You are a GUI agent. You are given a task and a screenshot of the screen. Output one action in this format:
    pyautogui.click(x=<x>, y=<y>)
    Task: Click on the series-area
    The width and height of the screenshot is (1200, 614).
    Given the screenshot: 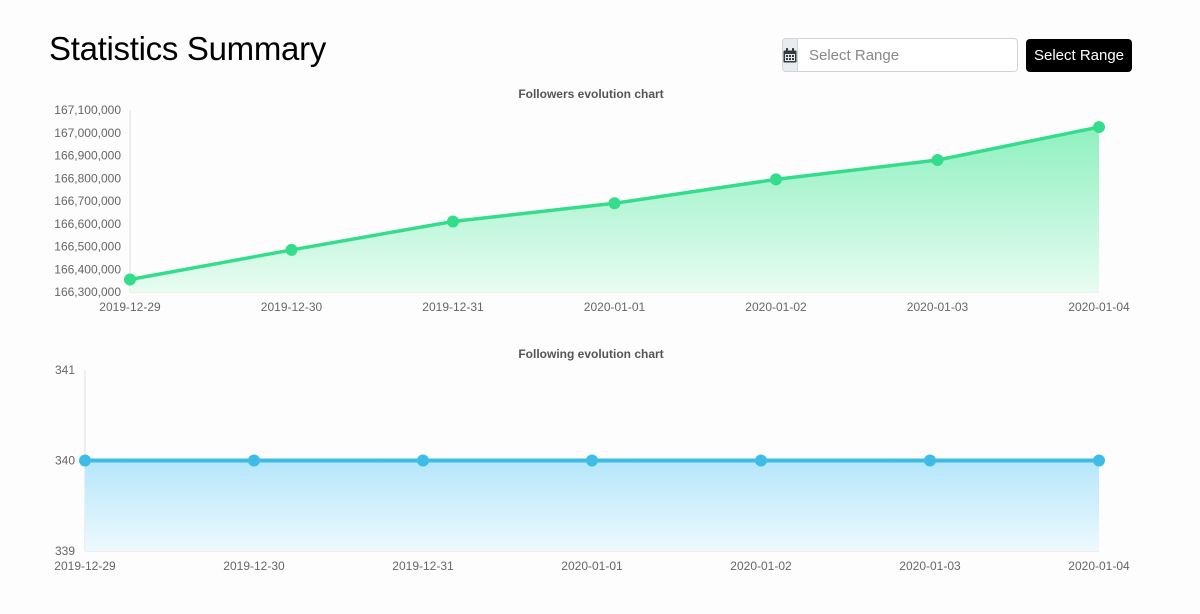 What is the action you would take?
    pyautogui.click(x=592, y=505)
    